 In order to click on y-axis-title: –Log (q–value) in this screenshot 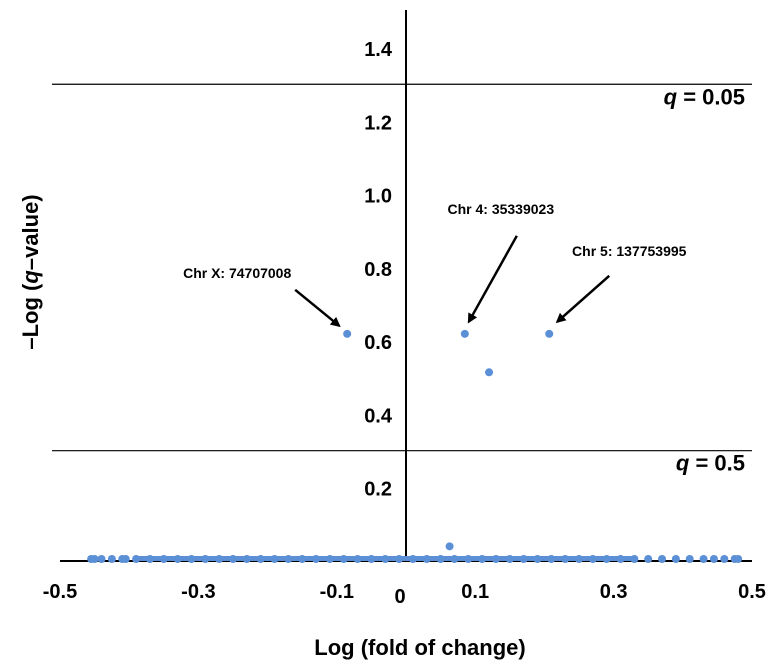, I will do `click(30, 271)`.